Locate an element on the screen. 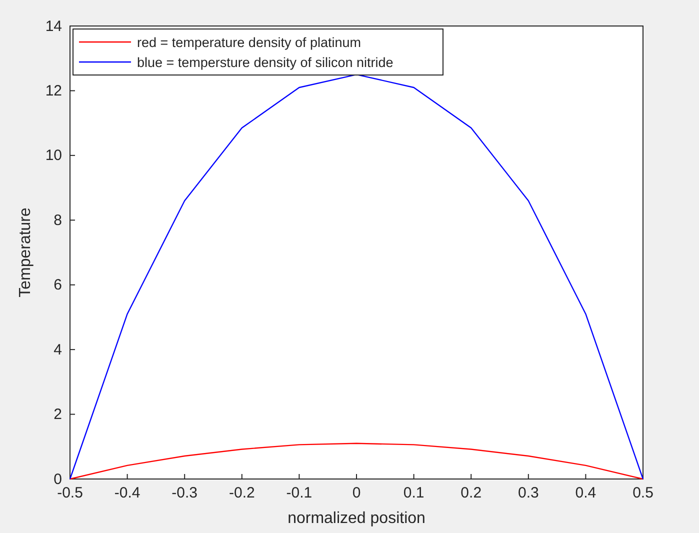  y-axis-title: Temperature is located at coordinates (25, 252).